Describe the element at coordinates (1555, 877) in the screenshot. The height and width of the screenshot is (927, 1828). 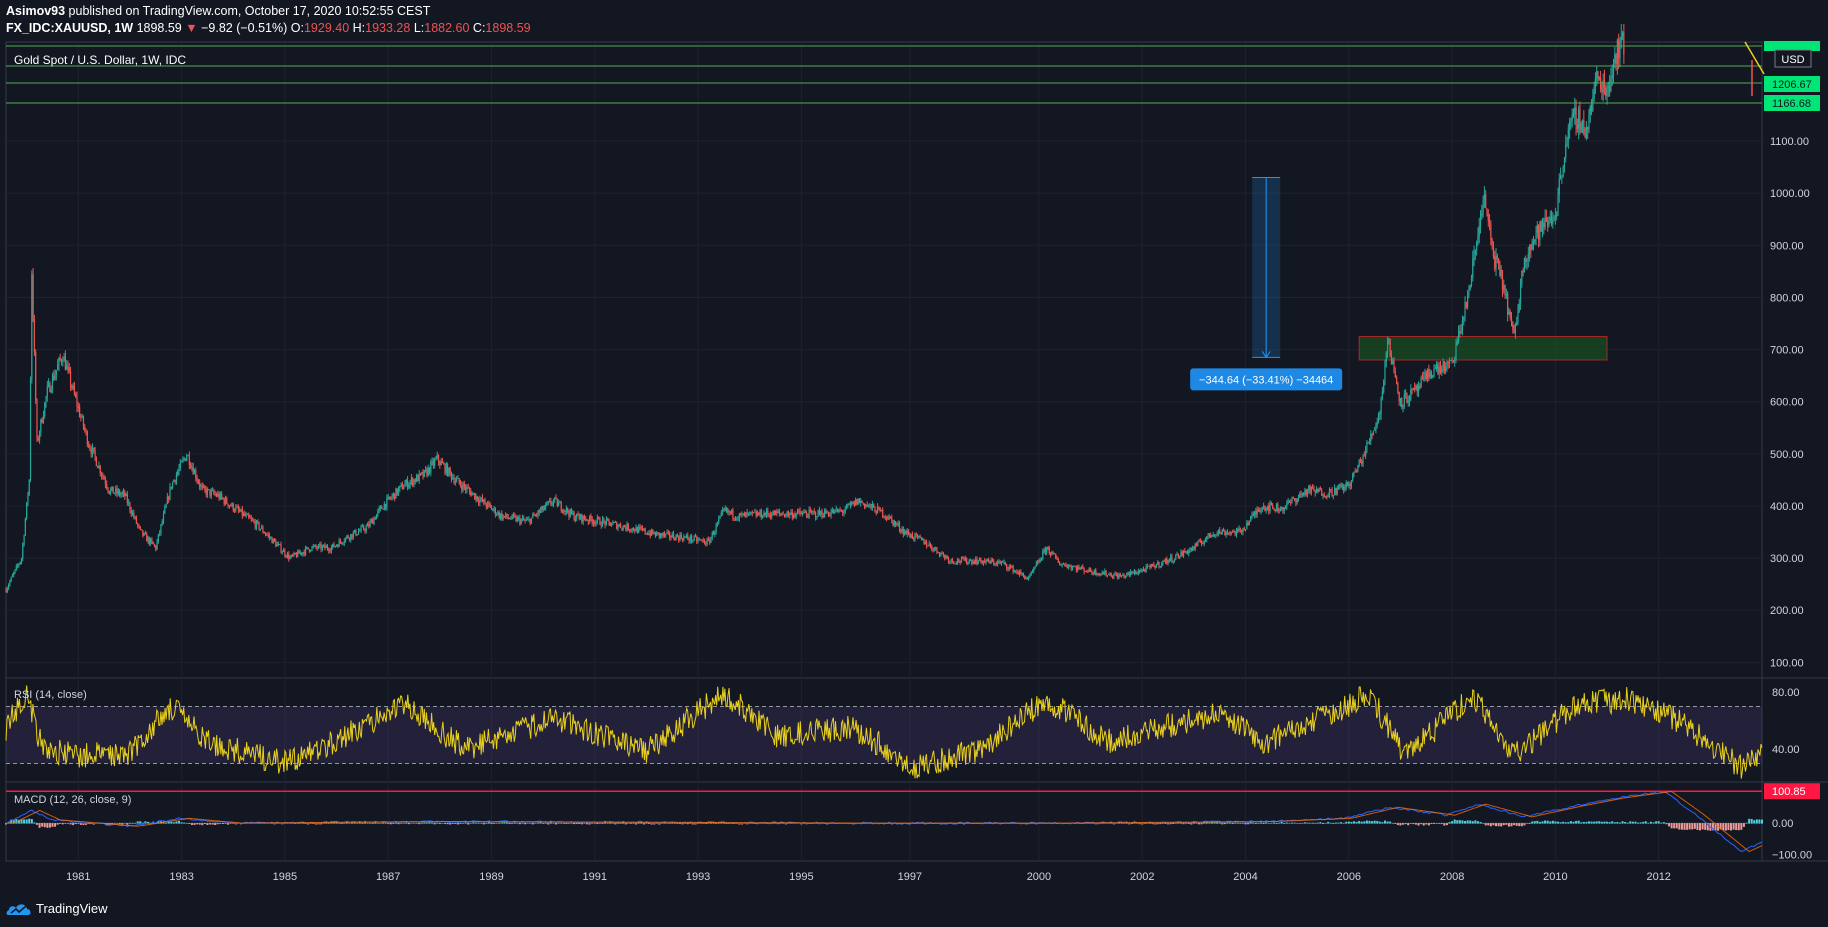
I see `x-tick-label: 2010` at that location.